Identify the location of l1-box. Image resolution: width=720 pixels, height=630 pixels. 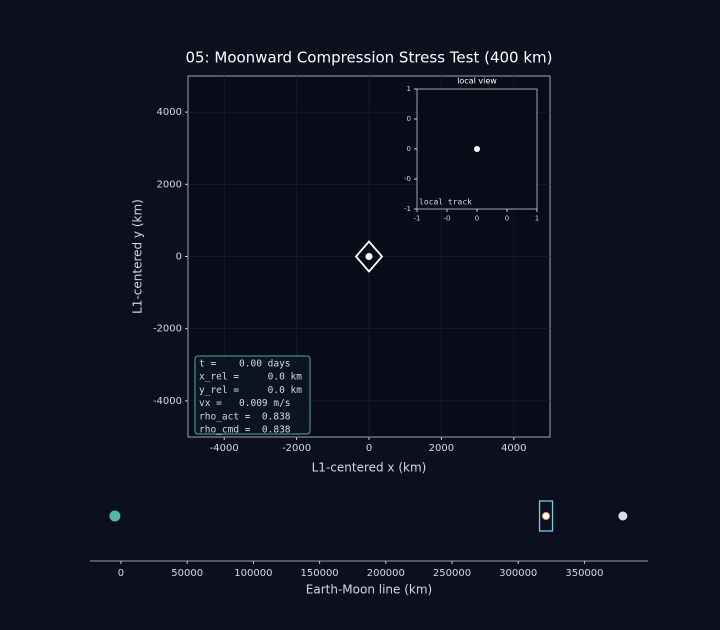
(546, 516).